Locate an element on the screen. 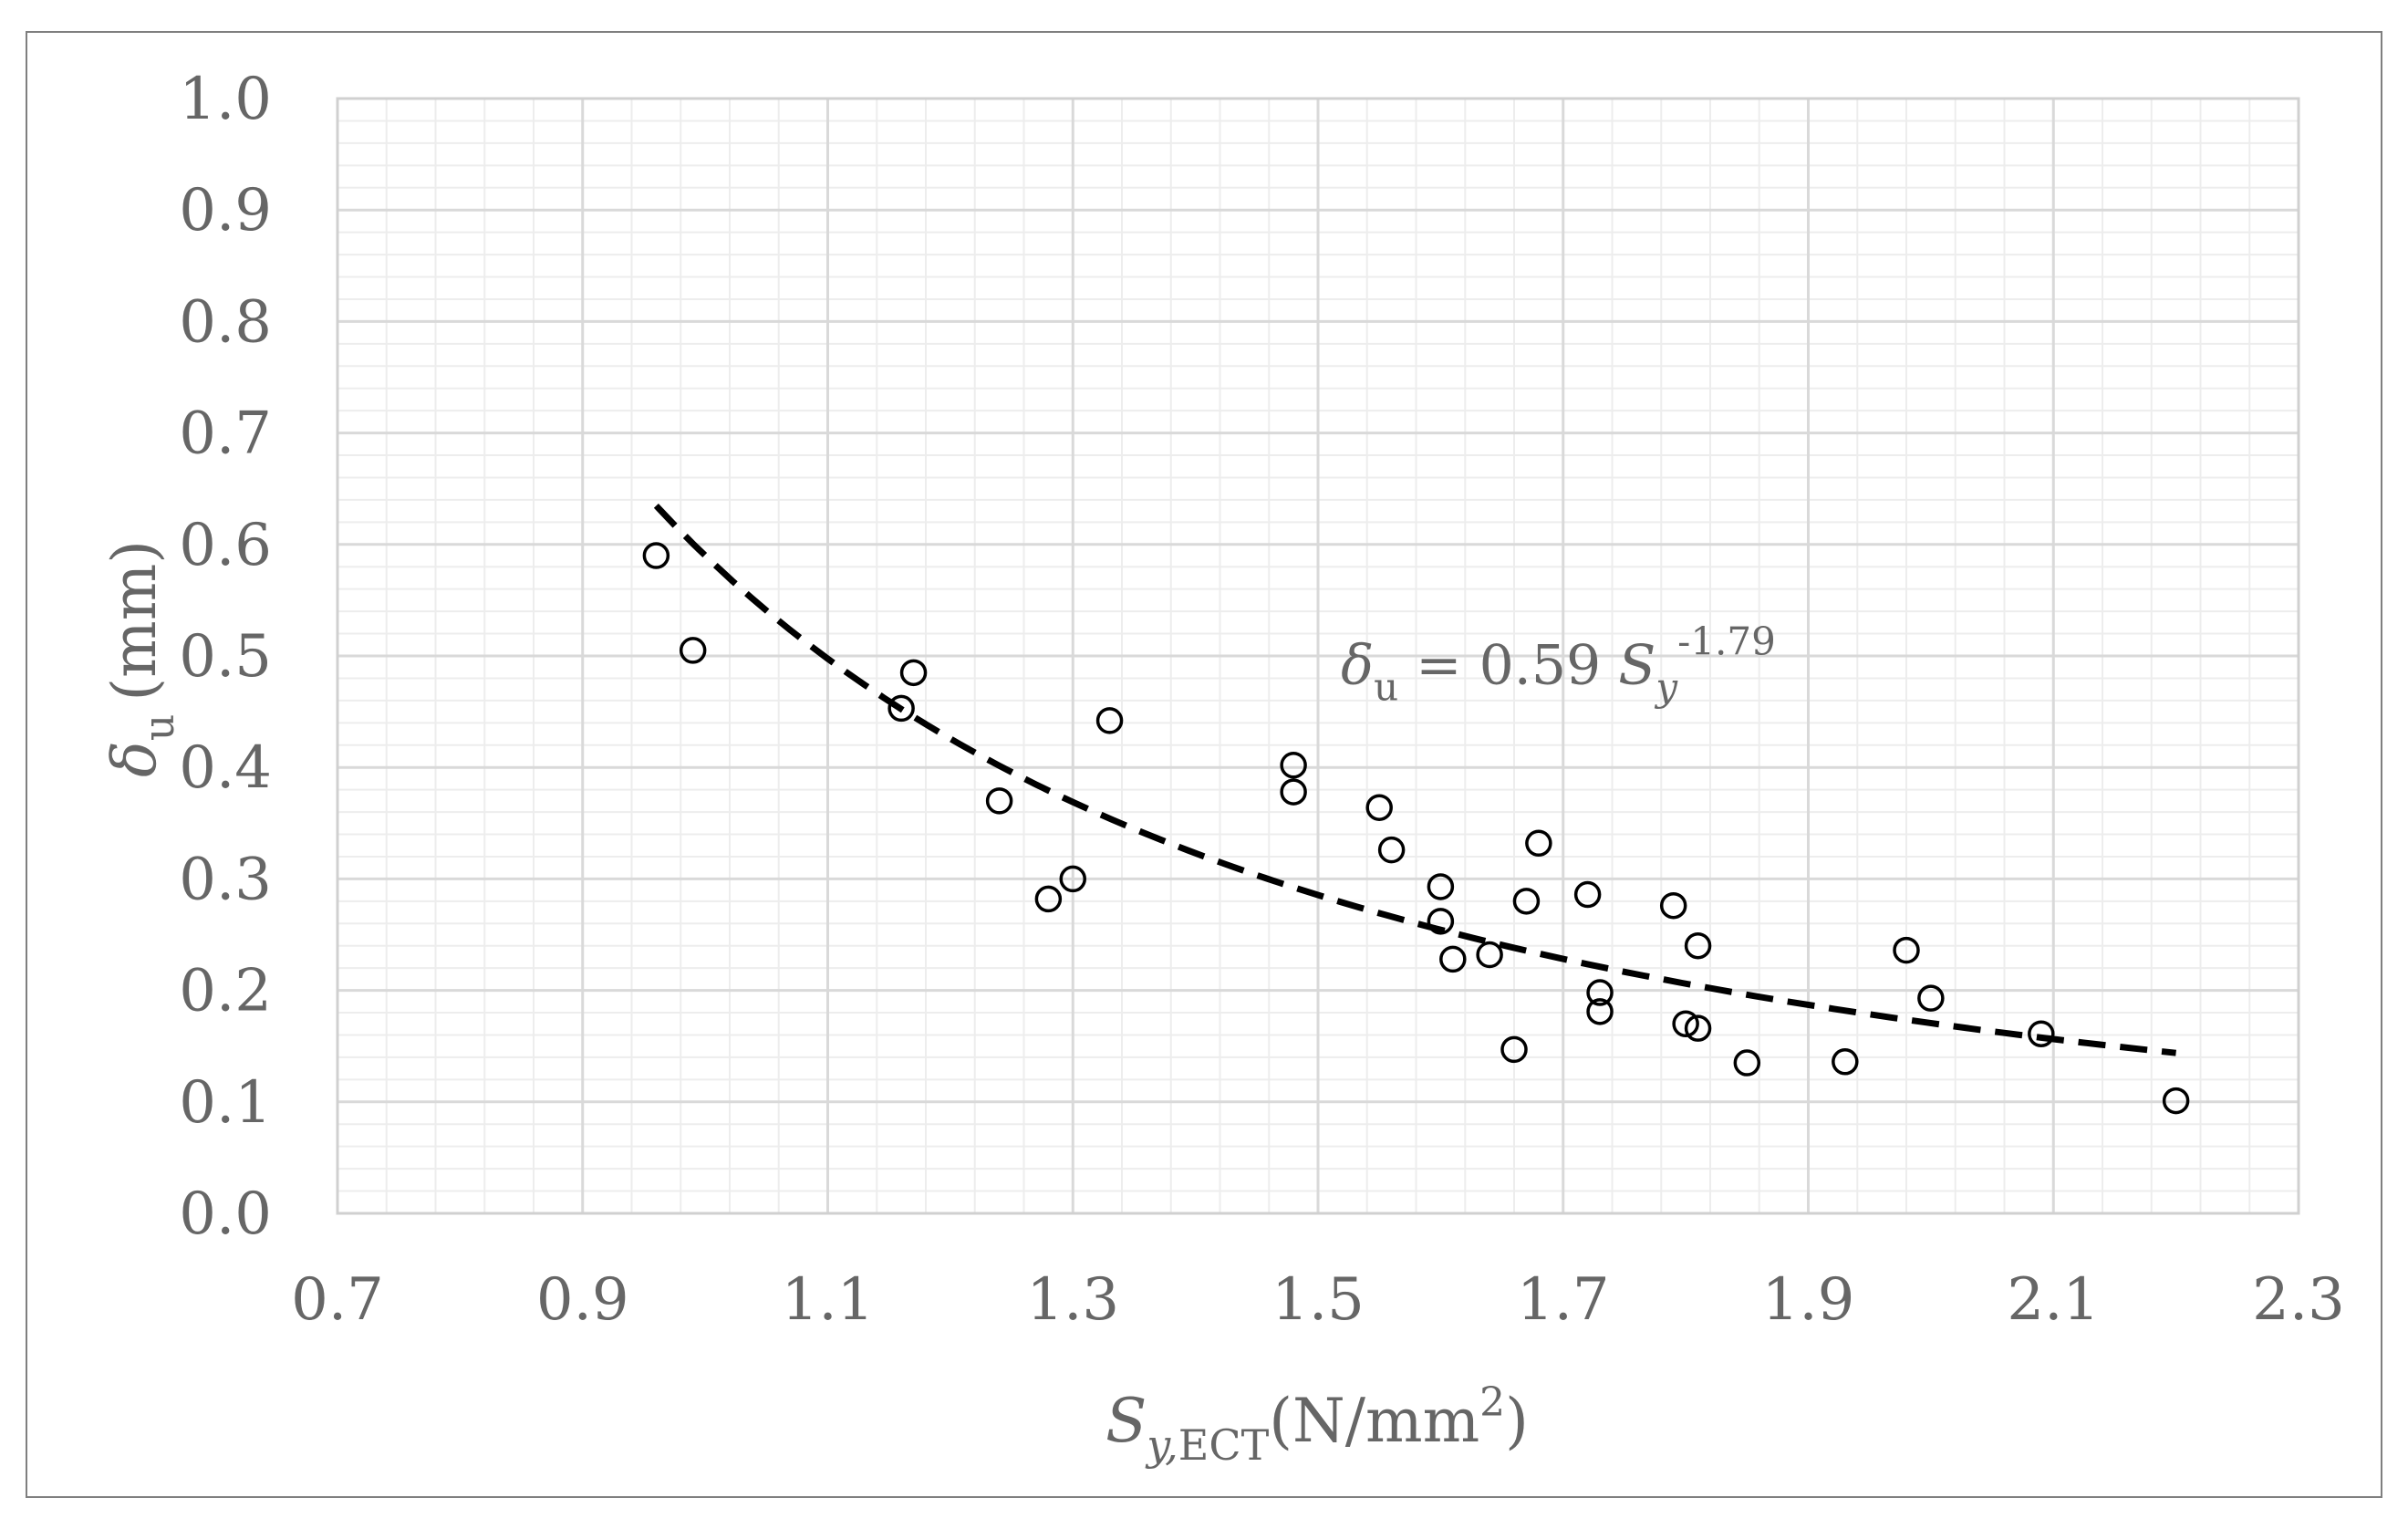 Image resolution: width=2408 pixels, height=1529 pixels. y-title-symbol: δ is located at coordinates (134, 759).